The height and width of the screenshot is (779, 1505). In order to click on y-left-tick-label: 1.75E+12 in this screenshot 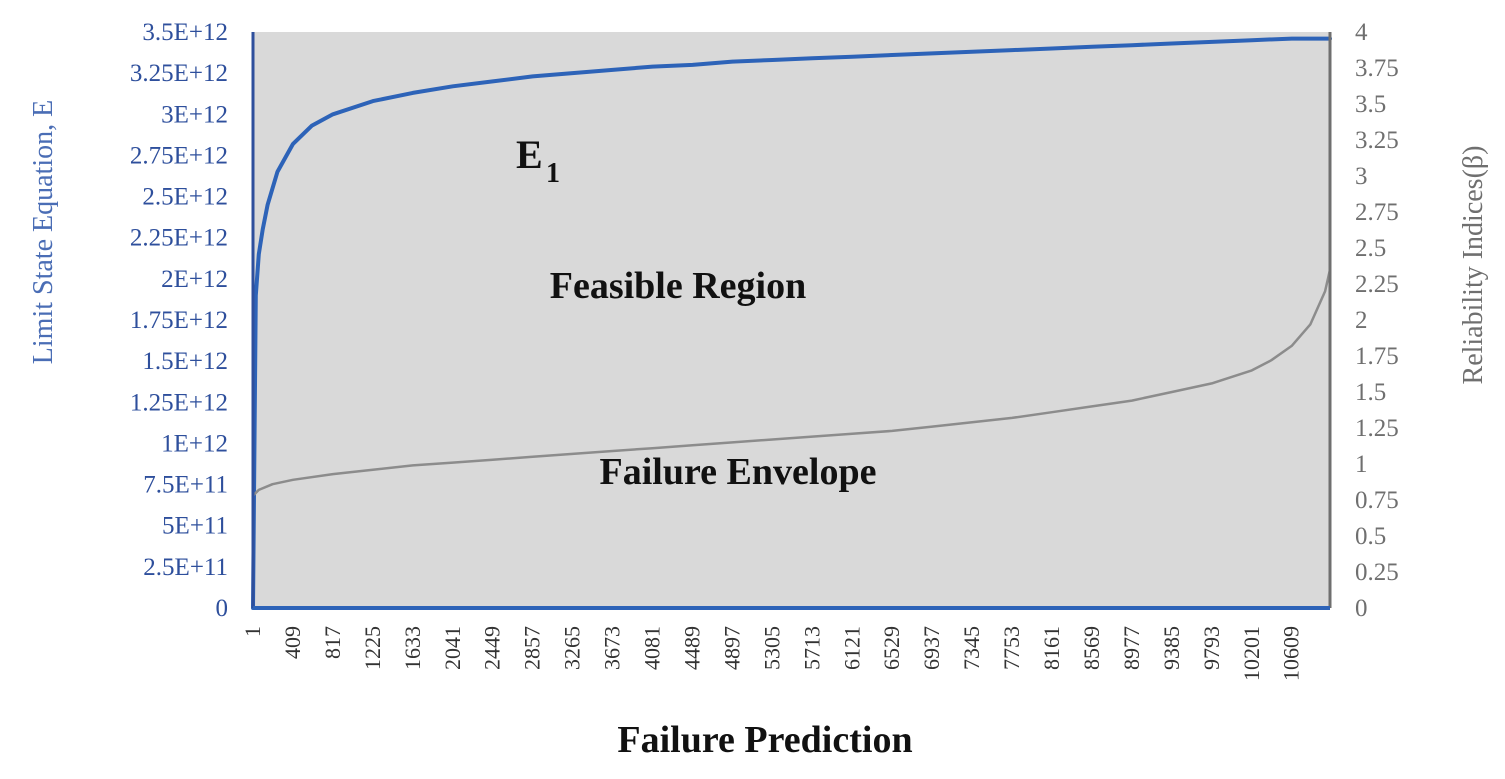, I will do `click(179, 320)`.